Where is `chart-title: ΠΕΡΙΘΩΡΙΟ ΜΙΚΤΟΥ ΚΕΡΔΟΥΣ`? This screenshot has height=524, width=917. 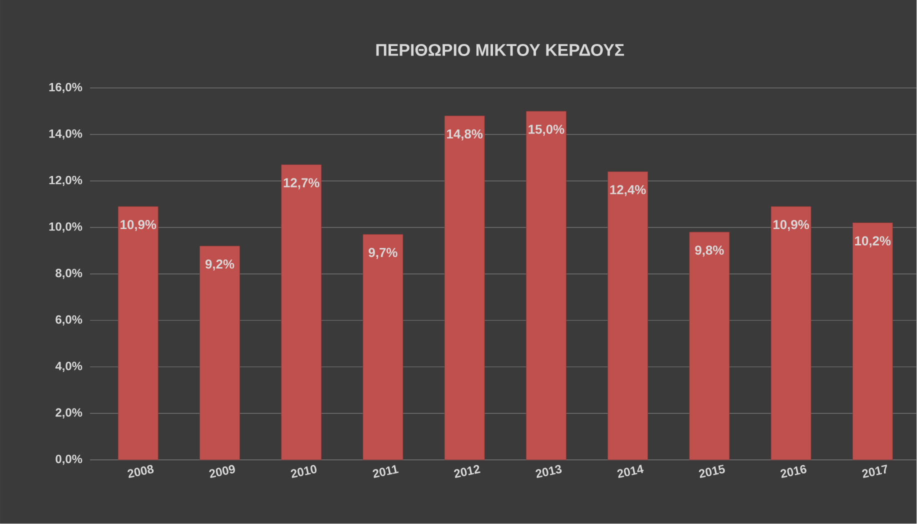 chart-title: ΠΕΡΙΘΩΡΙΟ ΜΙΚΤΟΥ ΚΕΡΔΟΥΣ is located at coordinates (500, 50).